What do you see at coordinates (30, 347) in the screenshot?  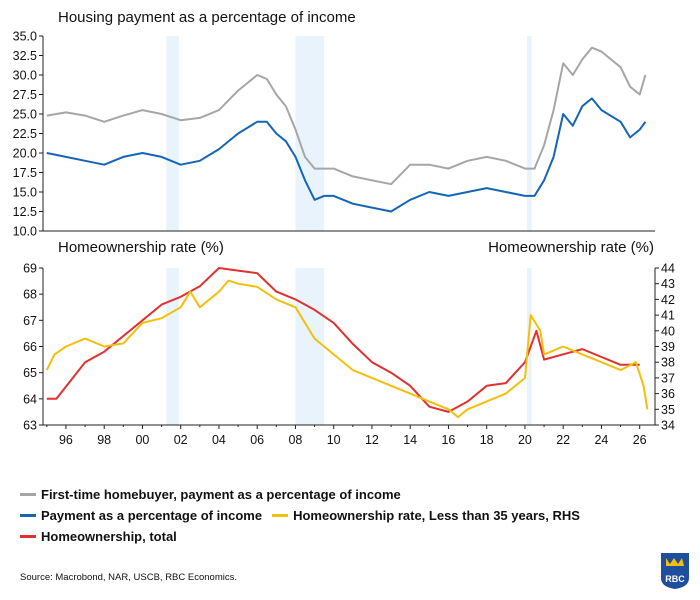 I see `y-tick-label: 66` at bounding box center [30, 347].